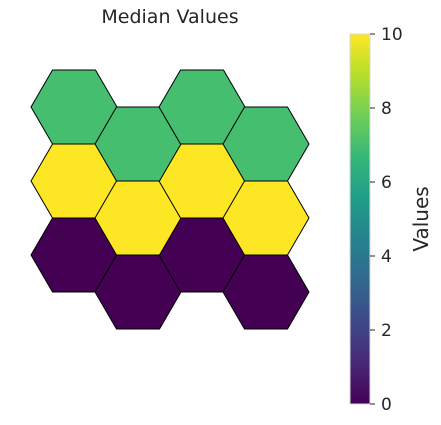 The image size is (441, 425). What do you see at coordinates (376, 220) in the screenshot?
I see `colorbar: 0 2 4 6 8 10` at bounding box center [376, 220].